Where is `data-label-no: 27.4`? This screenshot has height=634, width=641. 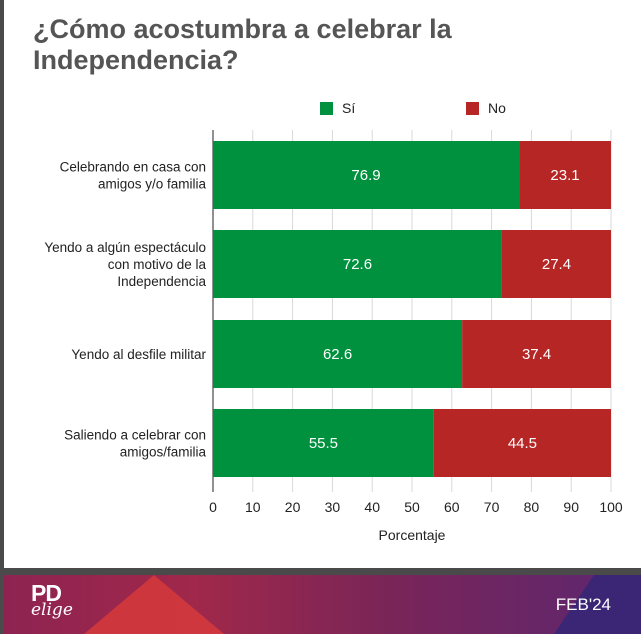
data-label-no: 27.4 is located at coordinates (556, 264).